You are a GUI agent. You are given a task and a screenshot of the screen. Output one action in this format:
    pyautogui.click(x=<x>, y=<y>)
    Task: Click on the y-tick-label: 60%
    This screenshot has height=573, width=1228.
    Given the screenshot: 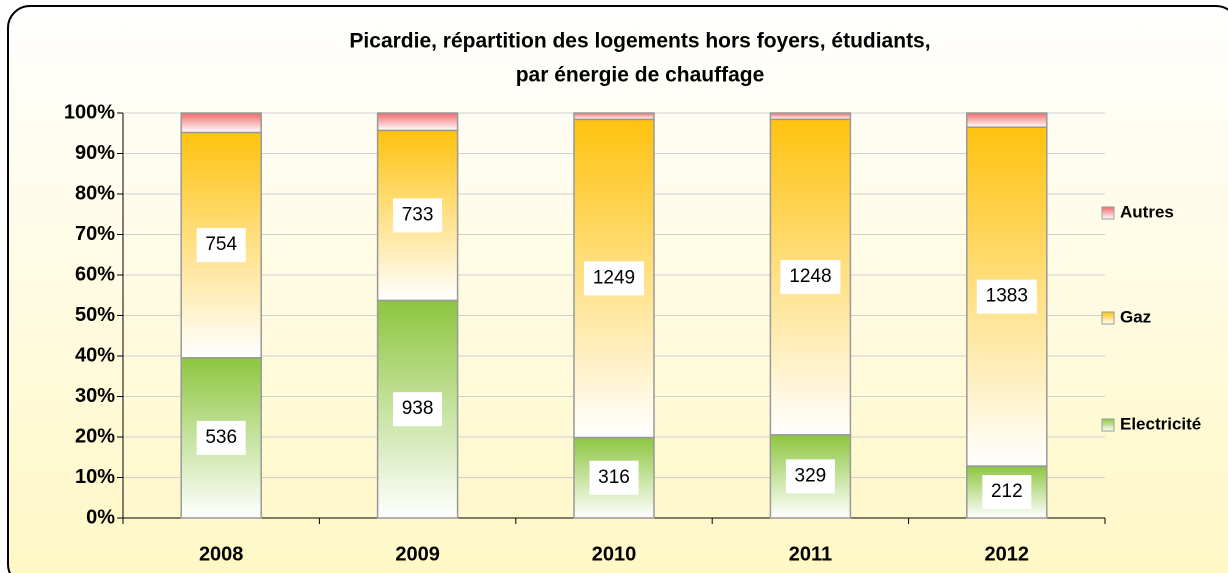 What is the action you would take?
    pyautogui.click(x=95, y=274)
    